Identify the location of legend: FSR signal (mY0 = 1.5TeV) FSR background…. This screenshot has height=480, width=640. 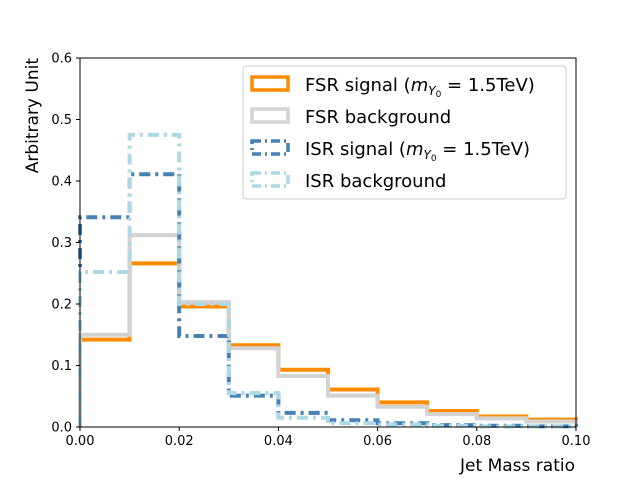
(404, 132).